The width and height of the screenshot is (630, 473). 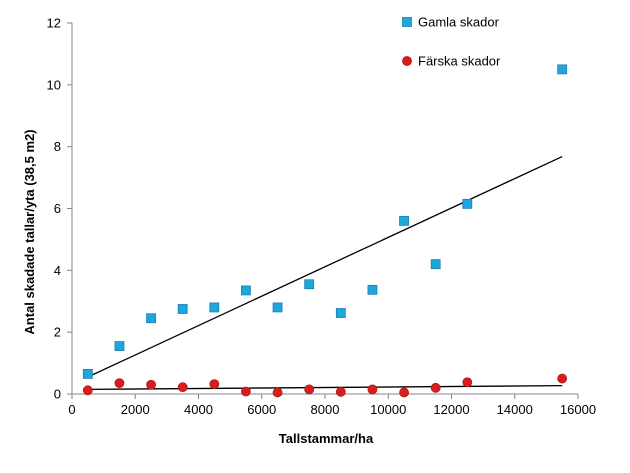 What do you see at coordinates (54, 23) in the screenshot?
I see `y-tick-label: 12` at bounding box center [54, 23].